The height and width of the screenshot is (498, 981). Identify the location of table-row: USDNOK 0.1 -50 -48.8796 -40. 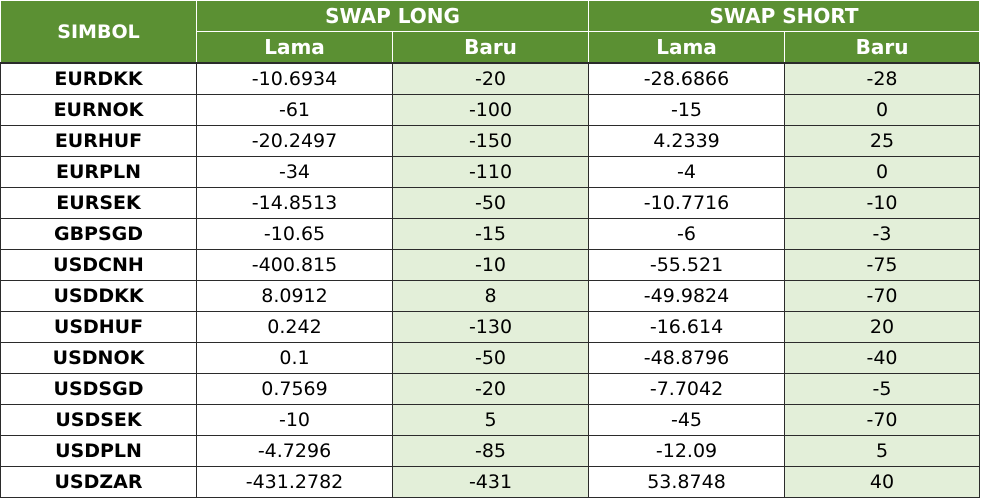
(490, 358).